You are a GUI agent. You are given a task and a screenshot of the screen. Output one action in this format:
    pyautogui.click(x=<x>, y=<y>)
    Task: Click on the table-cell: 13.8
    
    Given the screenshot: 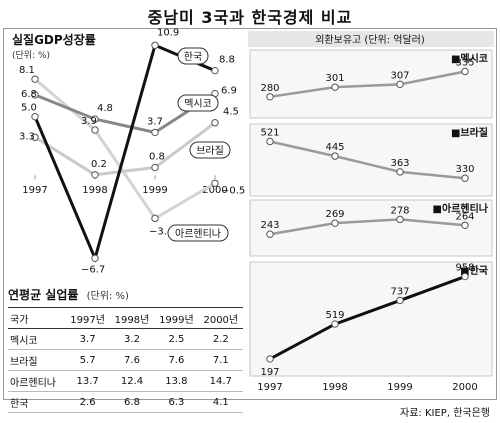 What is the action you would take?
    pyautogui.click(x=176, y=381)
    